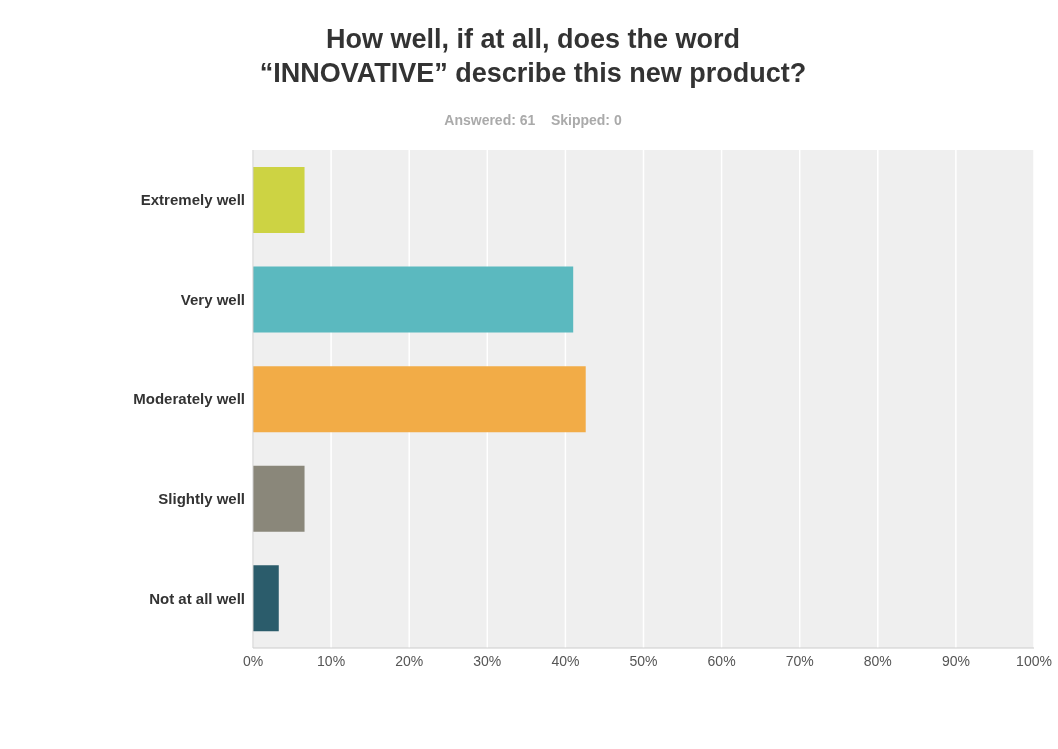 This screenshot has height=749, width=1058. What do you see at coordinates (197, 598) in the screenshot?
I see `y-tick-label: Not at all well` at bounding box center [197, 598].